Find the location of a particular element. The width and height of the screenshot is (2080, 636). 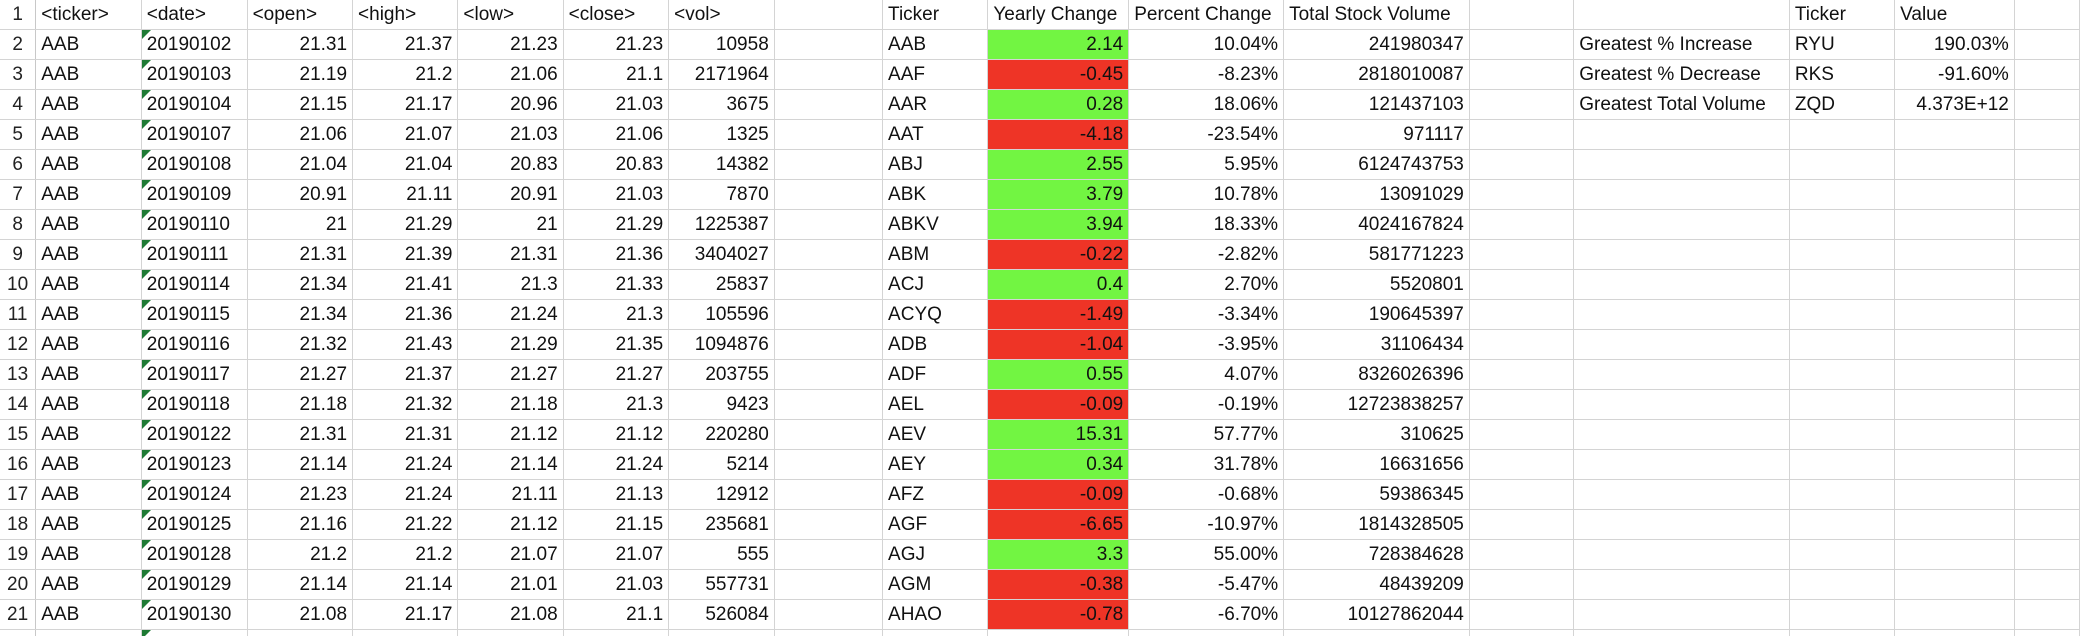

cell-vol: 12912 is located at coordinates (721, 494).